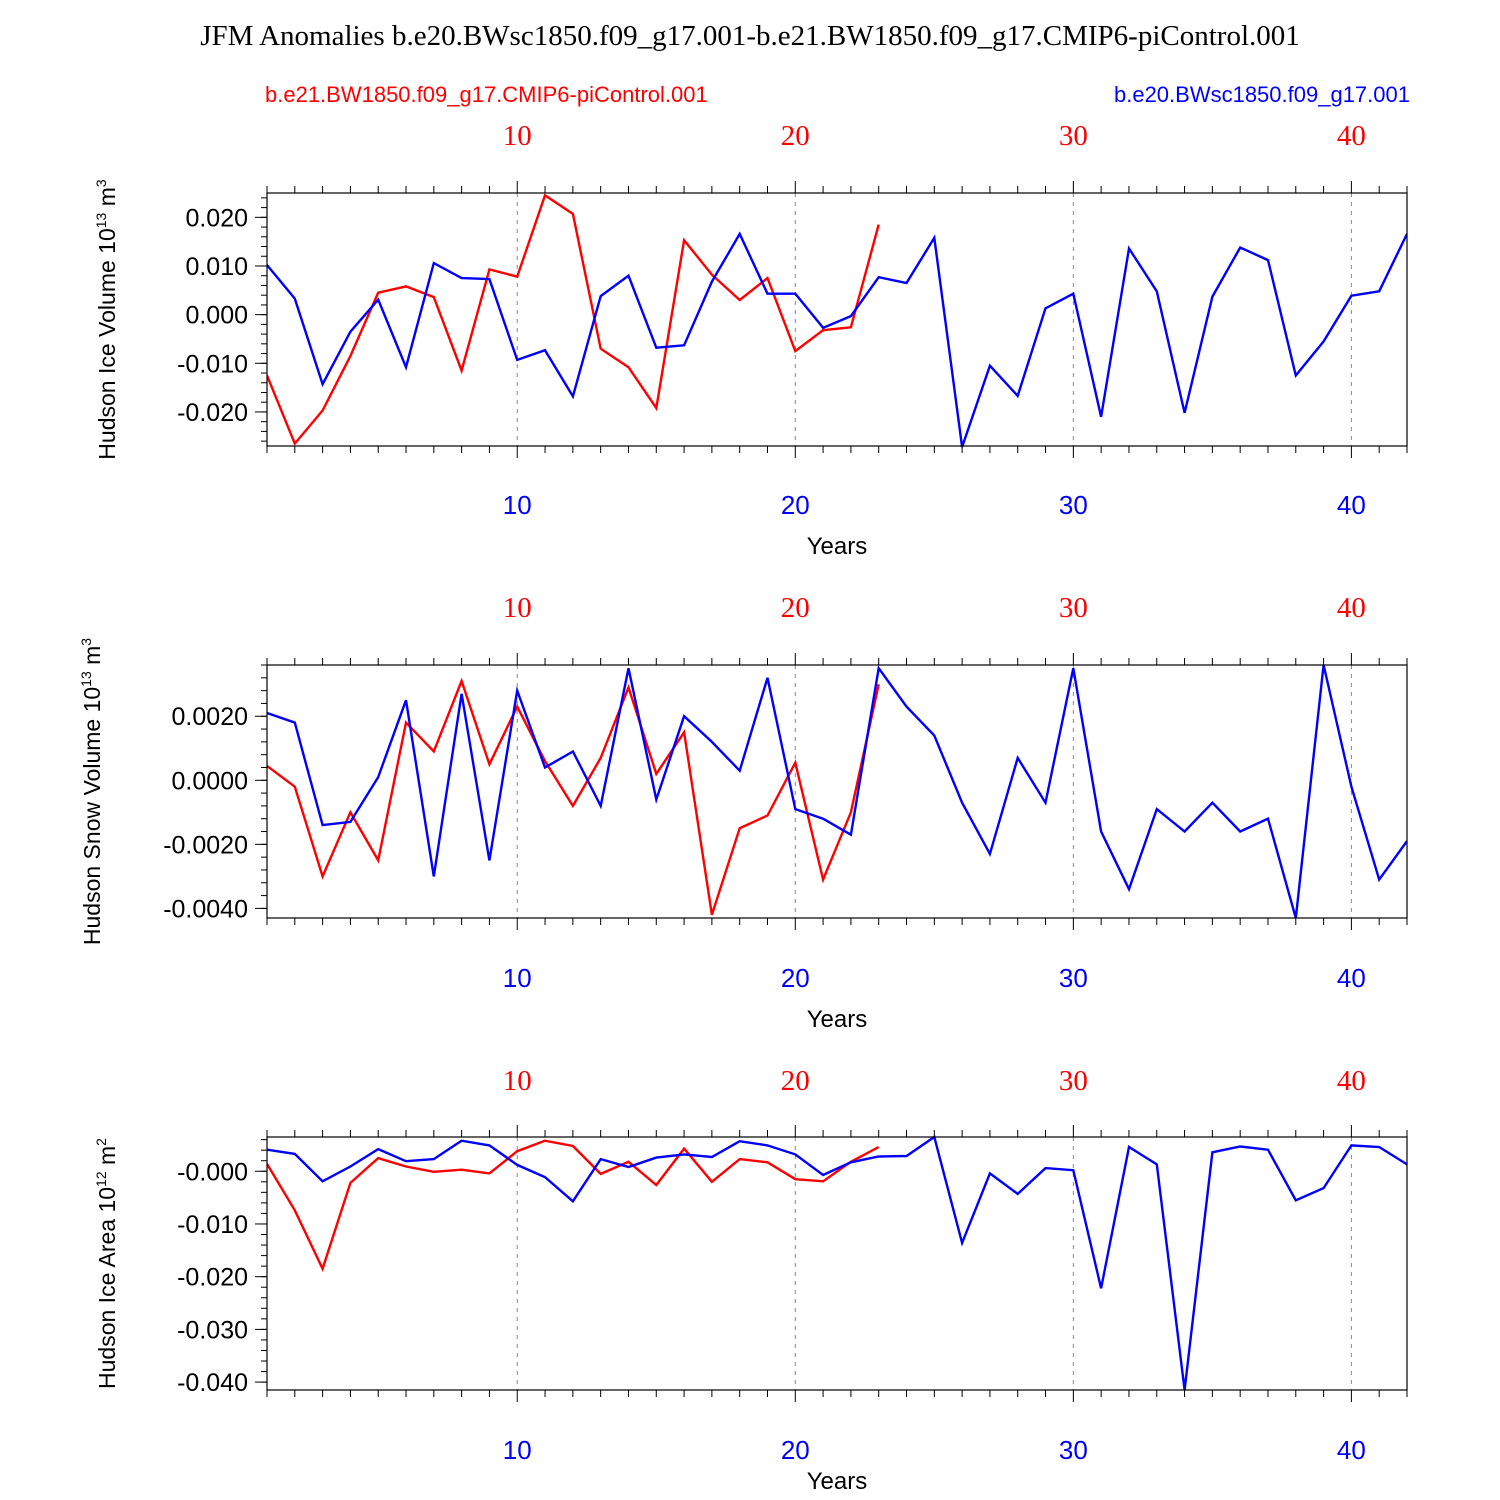 The width and height of the screenshot is (1500, 1500). What do you see at coordinates (216, 316) in the screenshot?
I see `y-tick-label: 0.000` at bounding box center [216, 316].